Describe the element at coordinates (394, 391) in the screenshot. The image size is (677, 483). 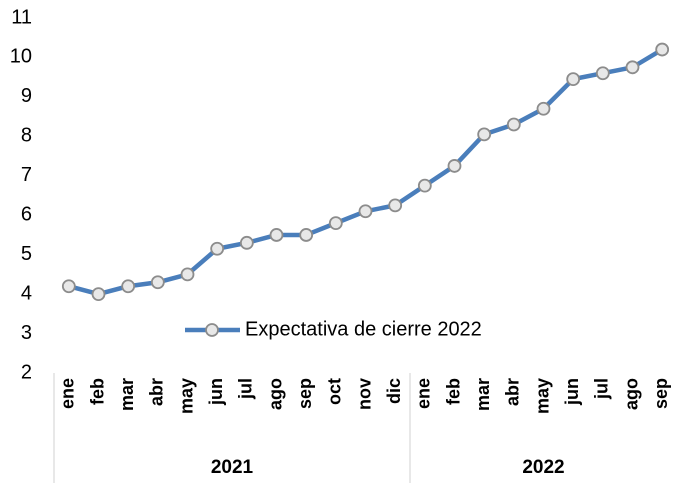
I see `x-tick-label: dic` at that location.